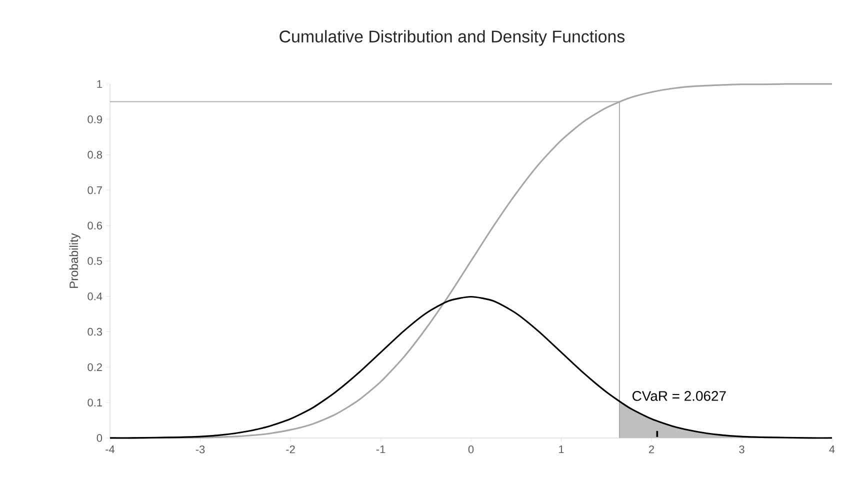 This screenshot has height=485, width=857. I want to click on x-tick-label: -3, so click(200, 450).